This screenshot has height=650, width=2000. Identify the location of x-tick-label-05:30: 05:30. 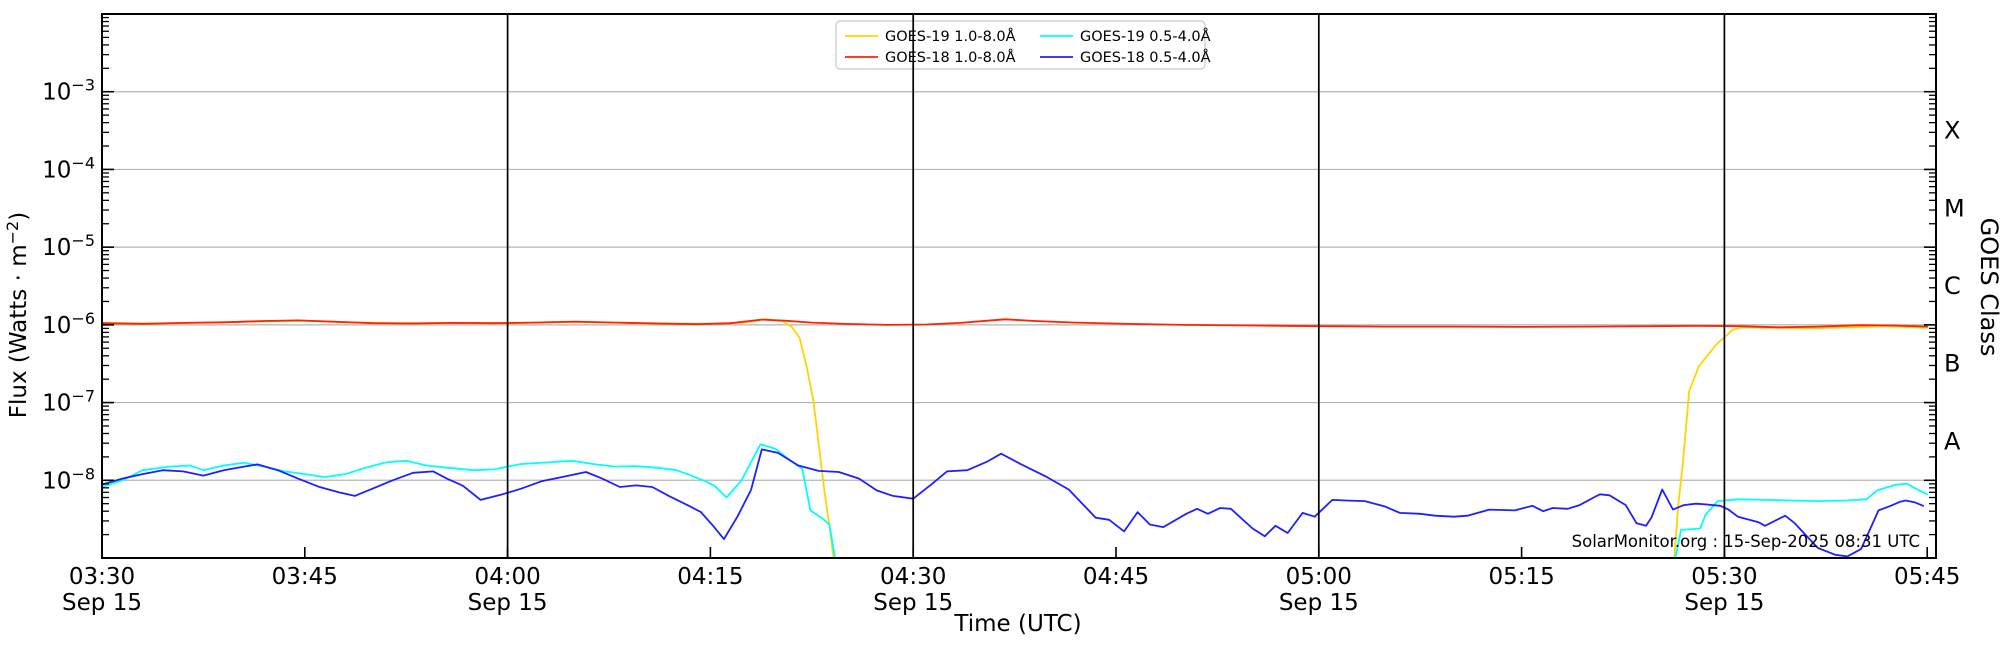
(1724, 577).